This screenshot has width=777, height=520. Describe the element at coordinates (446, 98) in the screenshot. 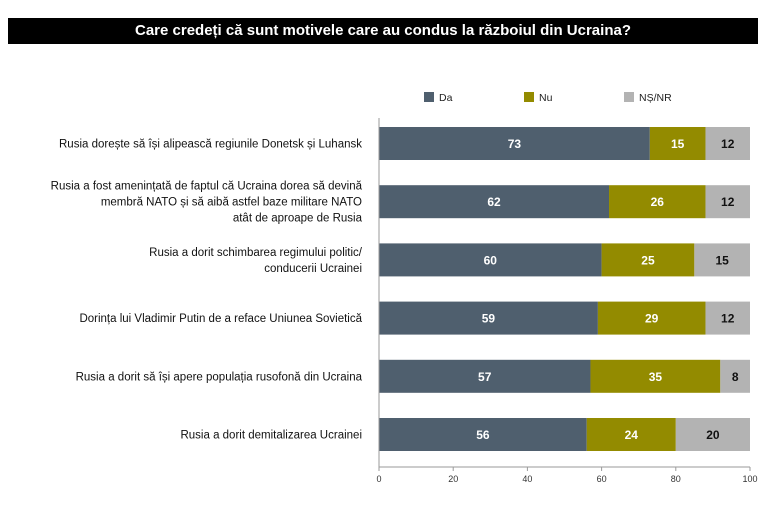

I see `legend-label-0: Da` at that location.